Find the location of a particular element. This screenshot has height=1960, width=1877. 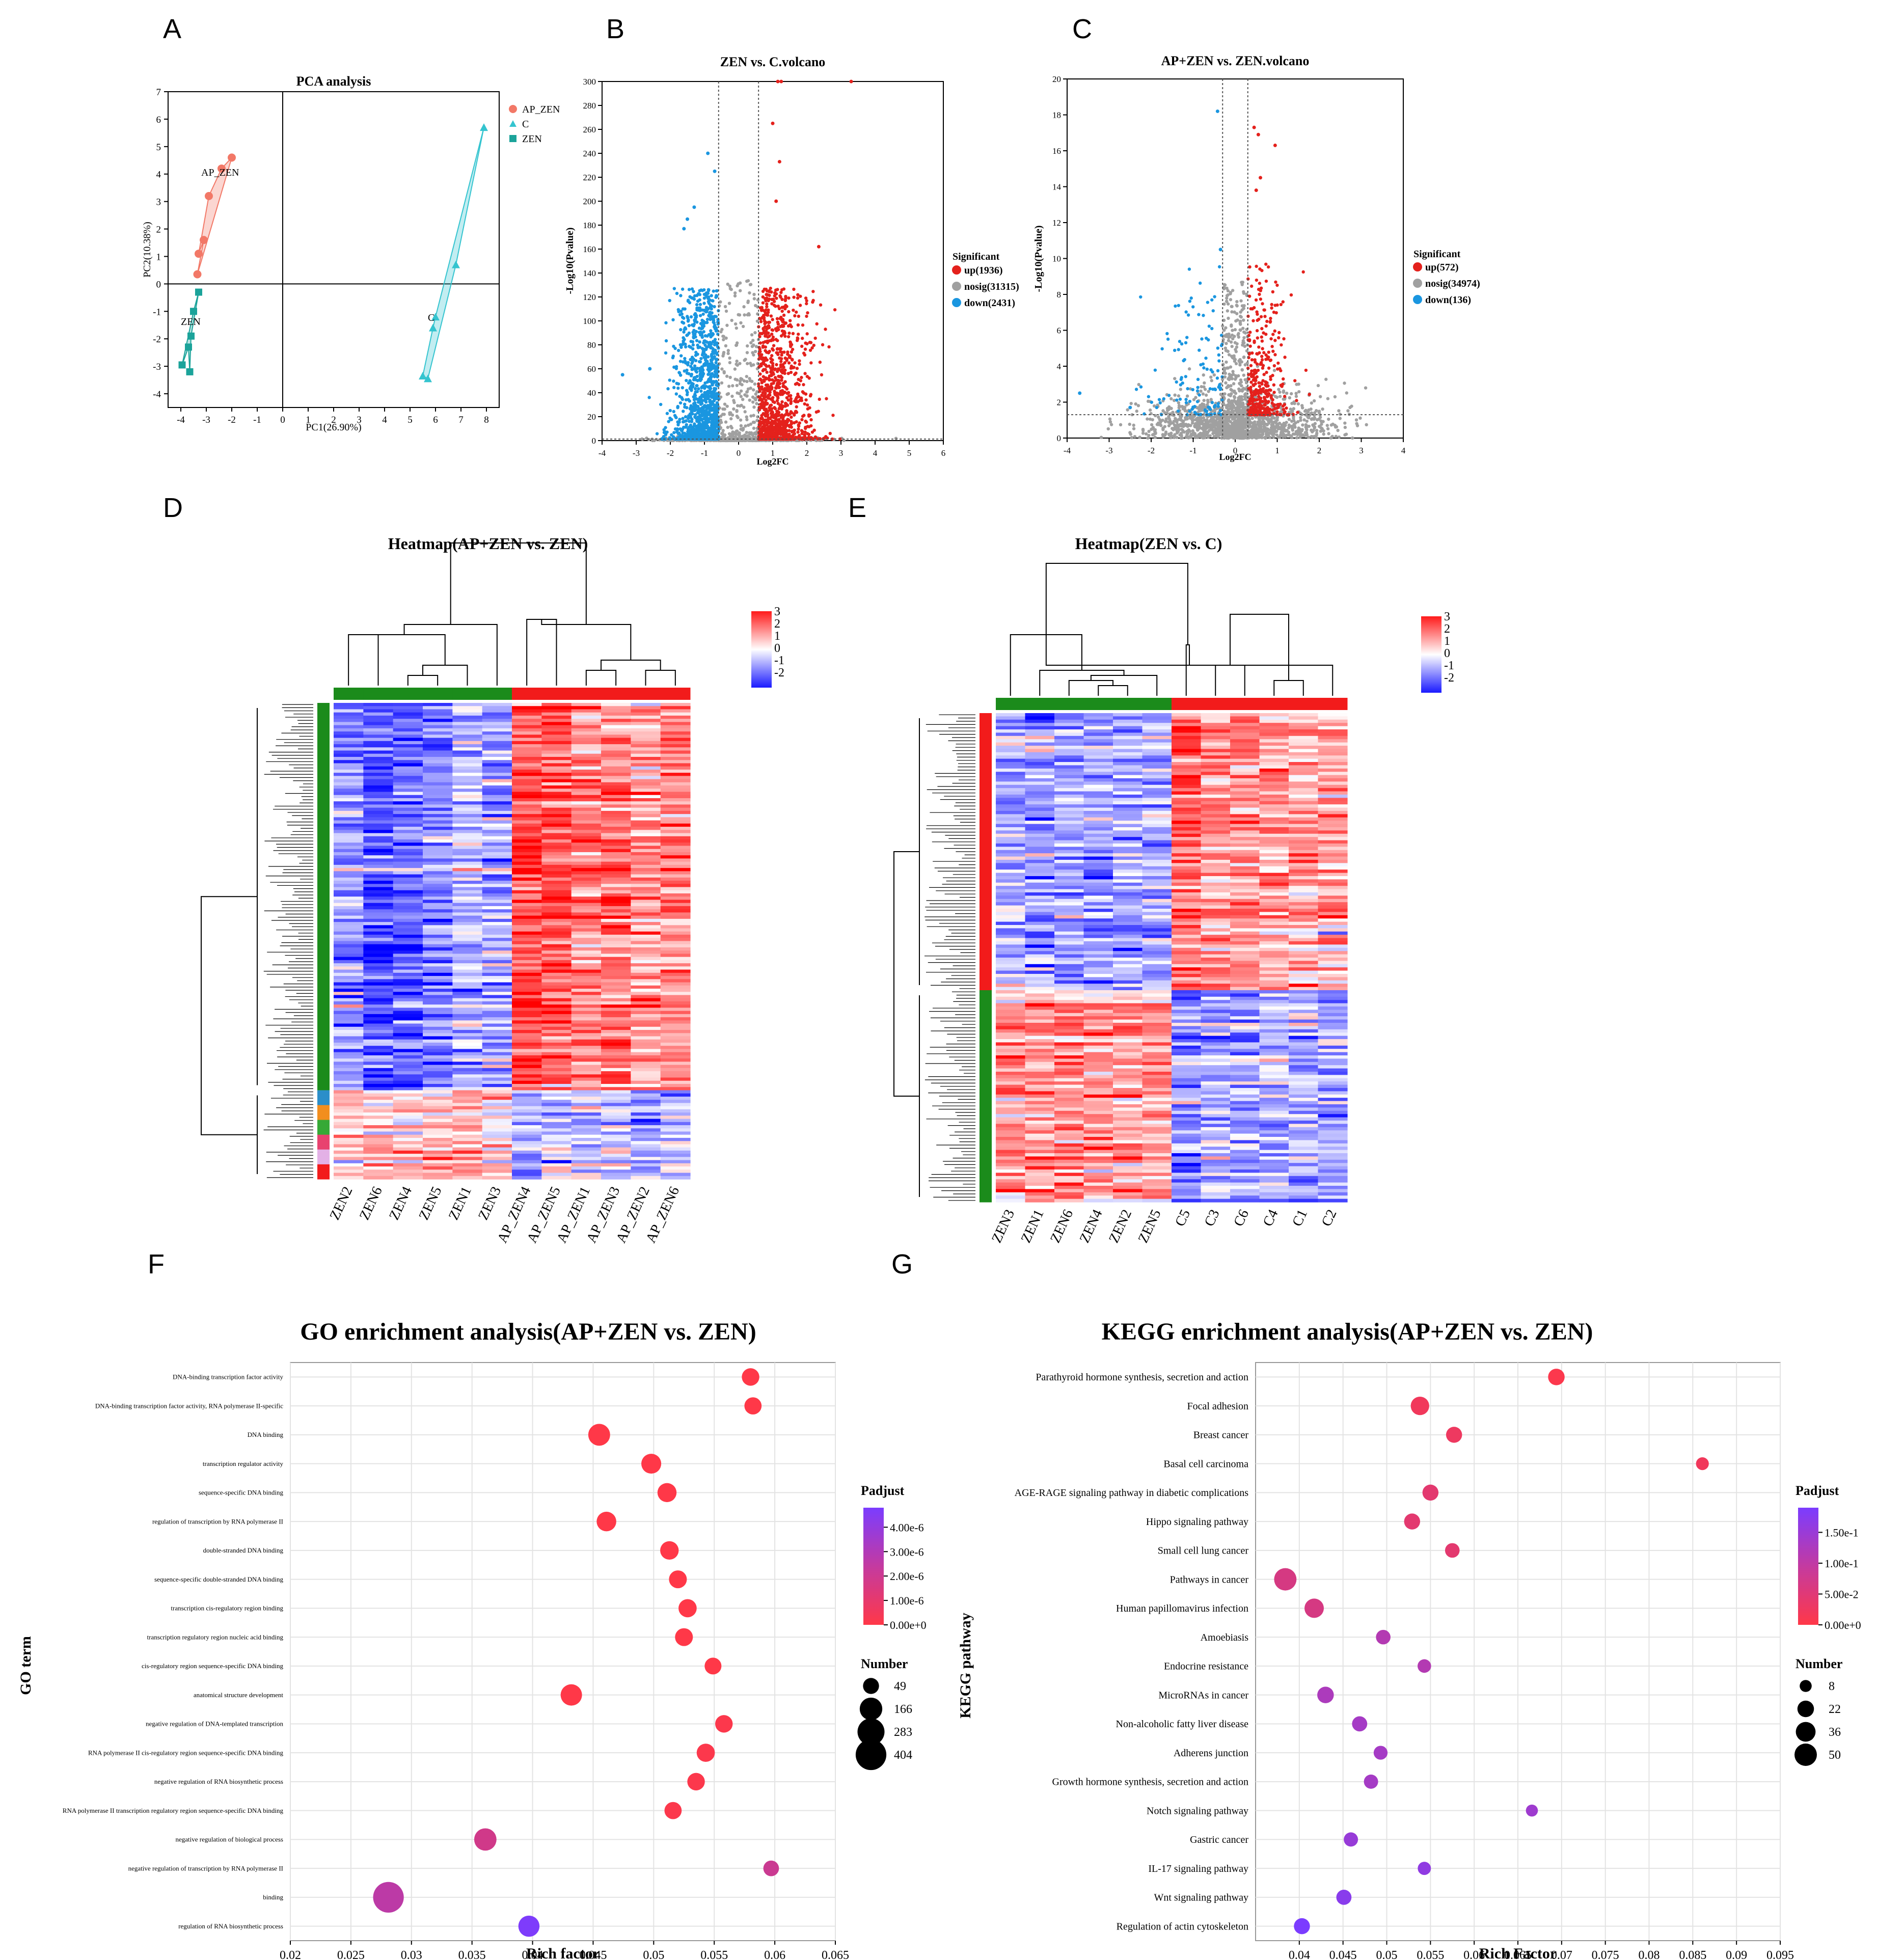

x-tick-label: 5 is located at coordinates (909, 453).